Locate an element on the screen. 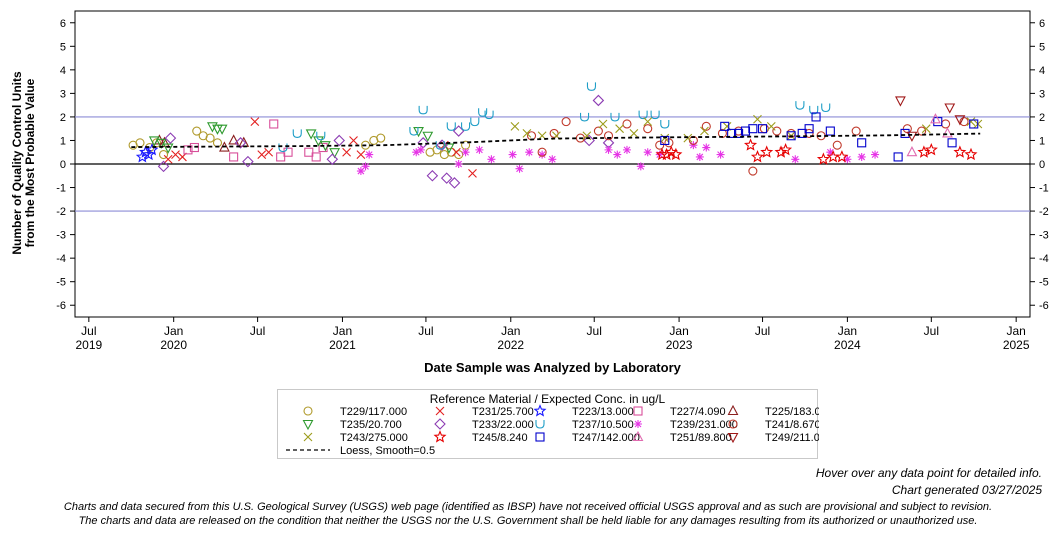  legend-label: T237/10.500 is located at coordinates (603, 425).